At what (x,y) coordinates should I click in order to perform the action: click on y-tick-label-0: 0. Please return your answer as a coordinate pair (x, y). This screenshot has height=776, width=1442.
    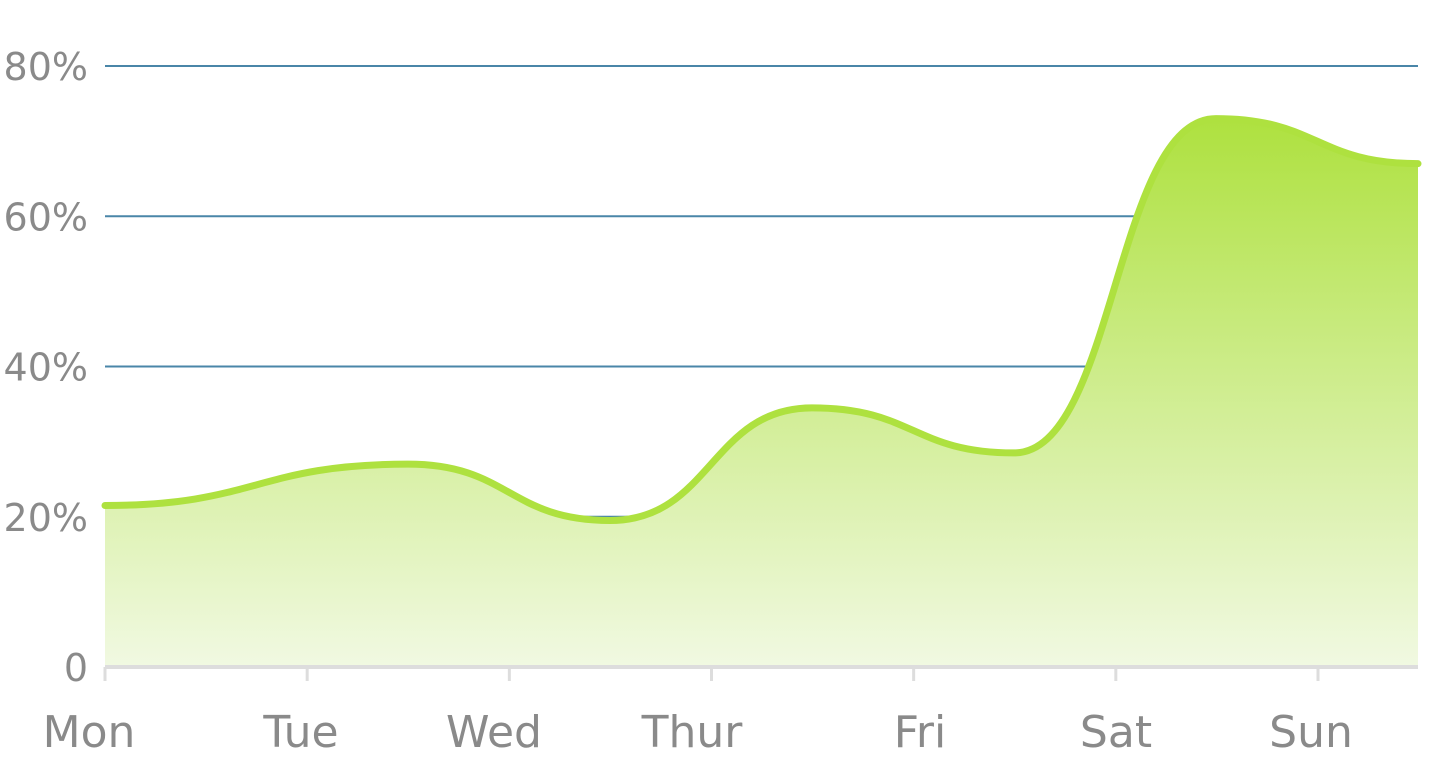
    Looking at the image, I should click on (76, 668).